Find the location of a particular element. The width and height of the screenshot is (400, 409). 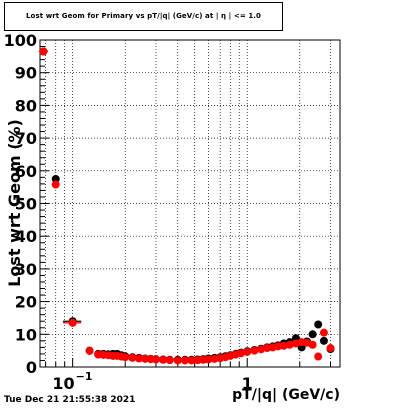

y-tick-label: 60 is located at coordinates (26, 171).